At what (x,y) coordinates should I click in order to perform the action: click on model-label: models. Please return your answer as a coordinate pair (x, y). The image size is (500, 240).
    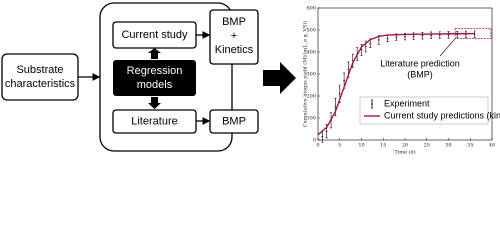
    Looking at the image, I should click on (155, 85).